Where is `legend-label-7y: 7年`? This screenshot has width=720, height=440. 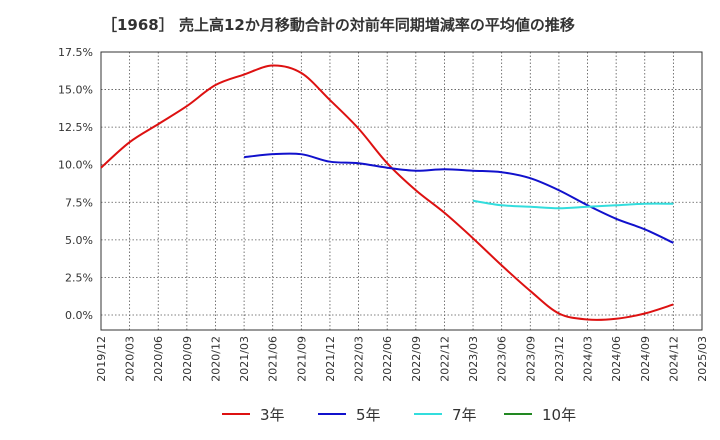
legend-label-7y: 7年 is located at coordinates (464, 414).